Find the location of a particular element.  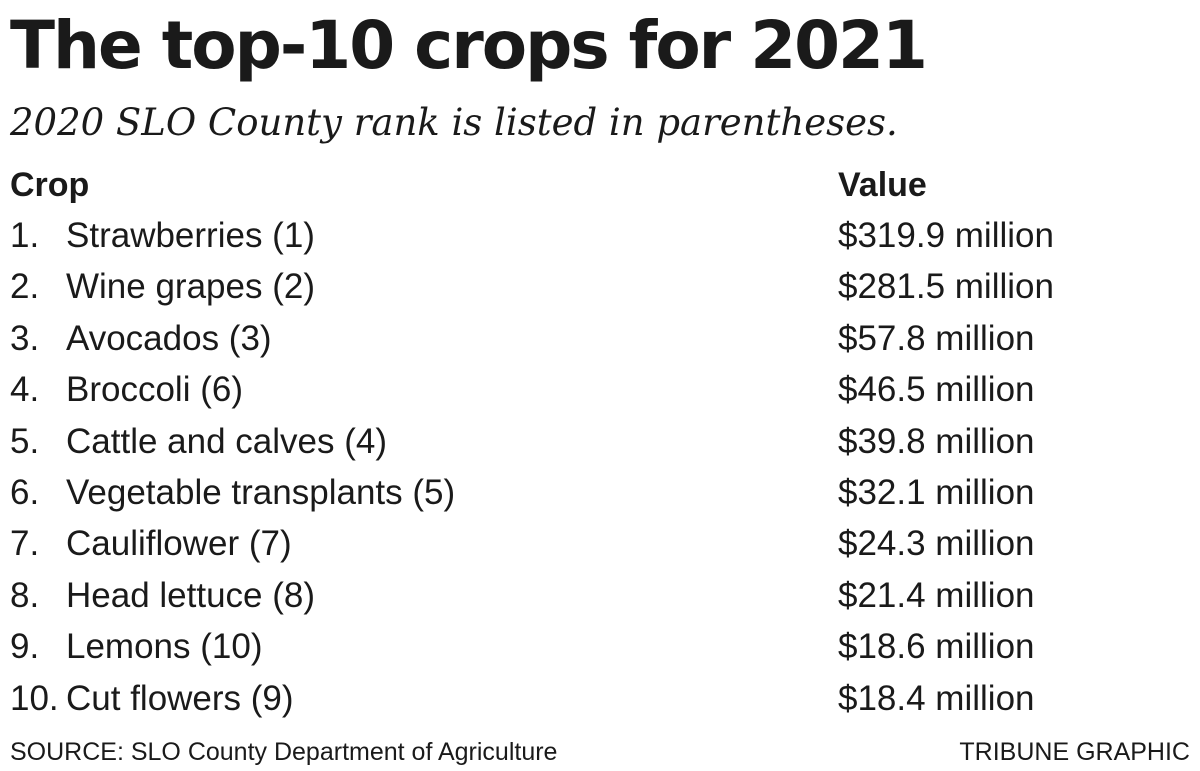

table-row: 9. Lemons (10) $18.6 million is located at coordinates (600, 646).